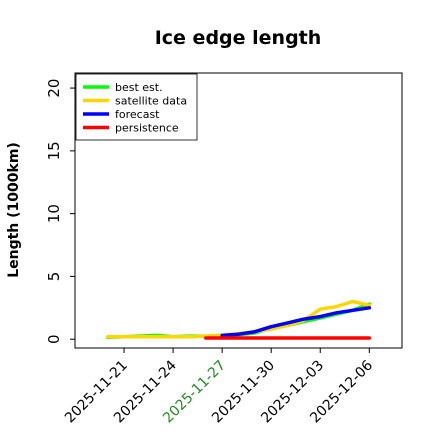 Image resolution: width=440 pixels, height=440 pixels. I want to click on y-axis-label: Length (1000km), so click(14, 210).